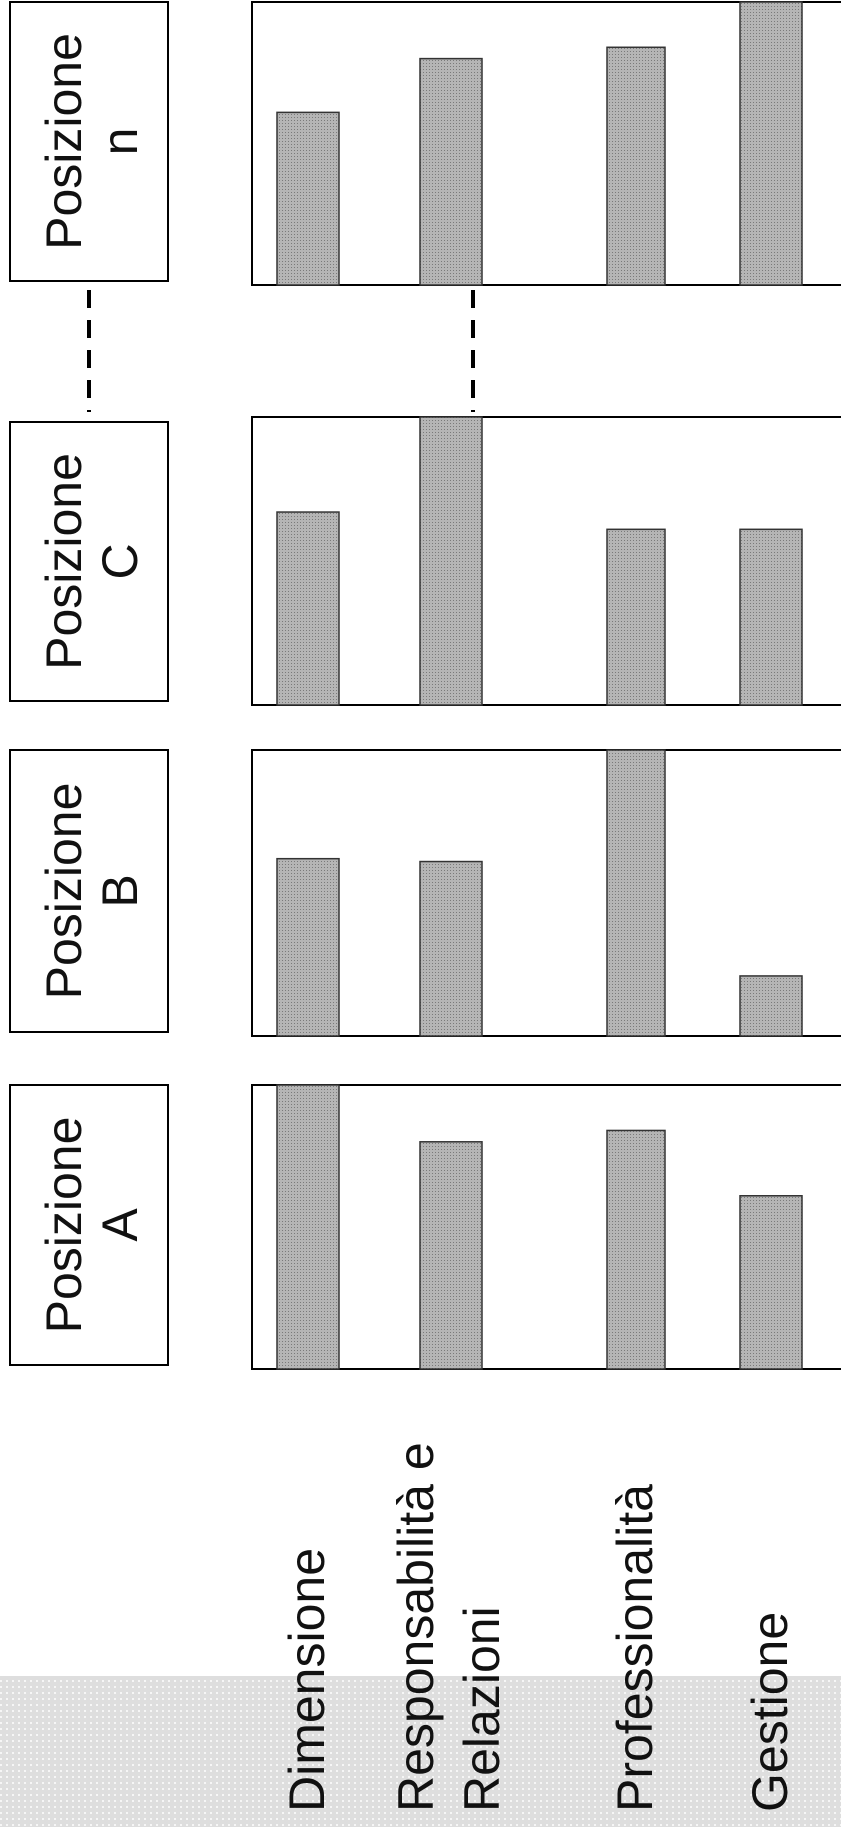 The height and width of the screenshot is (1827, 841). I want to click on category-band, so click(420, 1751).